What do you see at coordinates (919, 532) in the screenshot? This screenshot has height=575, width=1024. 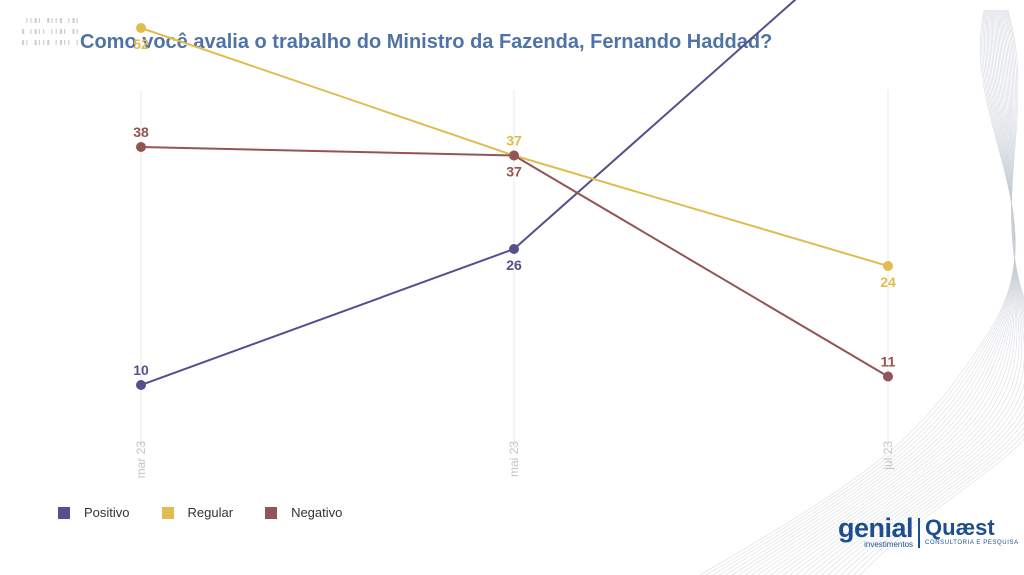 I see `logo-divider` at bounding box center [919, 532].